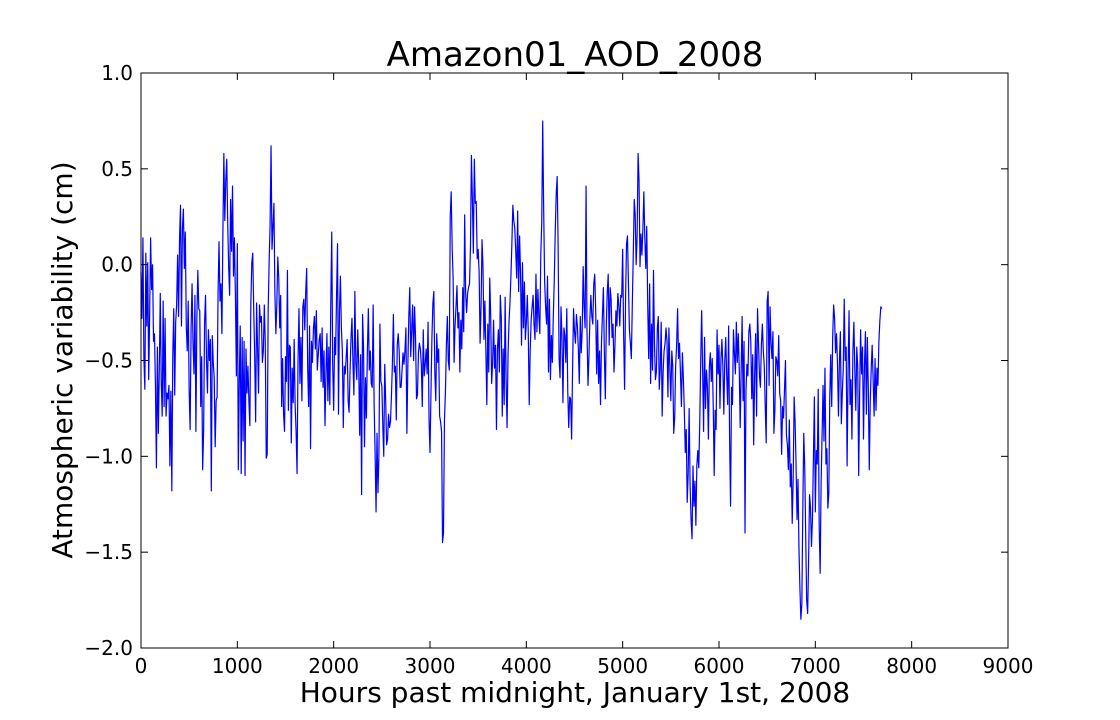 Image resolution: width=1120 pixels, height=720 pixels. Describe the element at coordinates (62, 359) in the screenshot. I see `y-axis-label: Atmospheric variability (cm)` at that location.